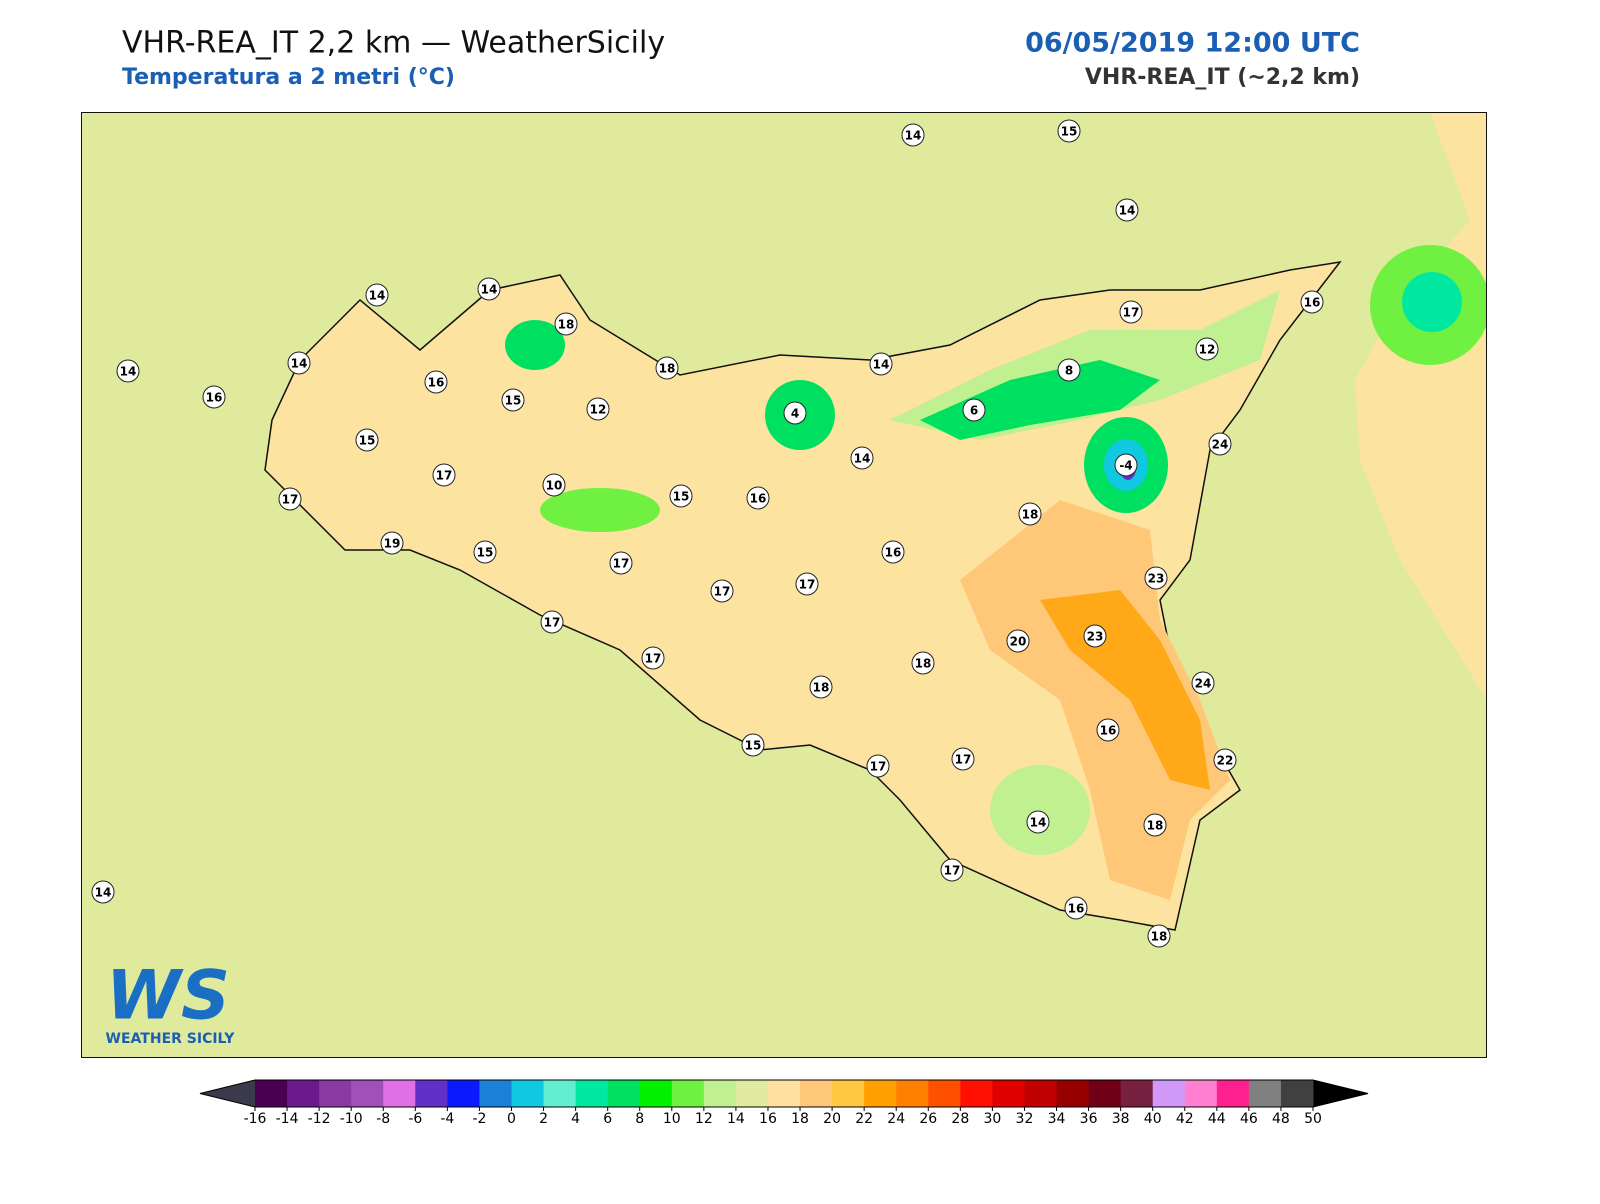 This screenshot has height=1204, width=1600. What do you see at coordinates (1249, 1119) in the screenshot?
I see `colorbar-tick-label: 46` at bounding box center [1249, 1119].